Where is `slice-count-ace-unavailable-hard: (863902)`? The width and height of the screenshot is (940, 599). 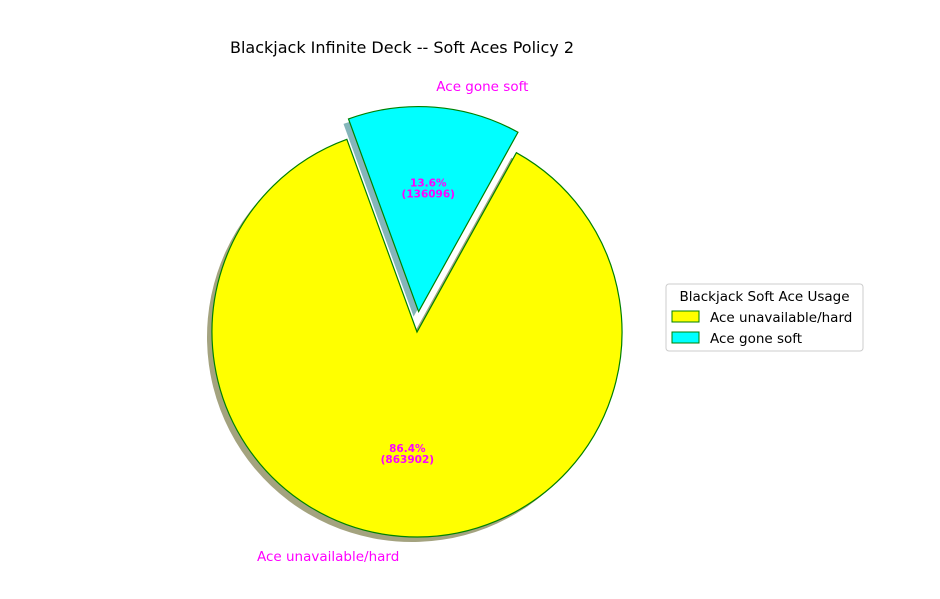 slice-count-ace-unavailable-hard: (863902) is located at coordinates (407, 460).